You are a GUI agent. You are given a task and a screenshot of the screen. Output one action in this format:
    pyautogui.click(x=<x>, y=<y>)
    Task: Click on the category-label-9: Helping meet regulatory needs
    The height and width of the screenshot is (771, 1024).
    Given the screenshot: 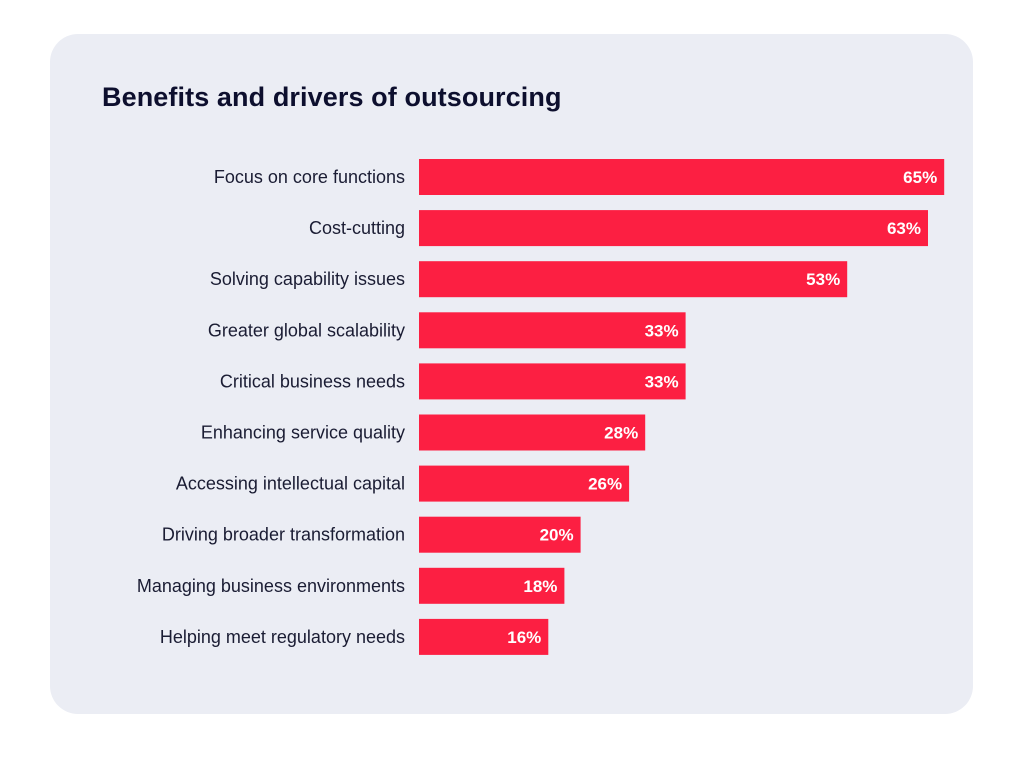 What is the action you would take?
    pyautogui.click(x=282, y=637)
    